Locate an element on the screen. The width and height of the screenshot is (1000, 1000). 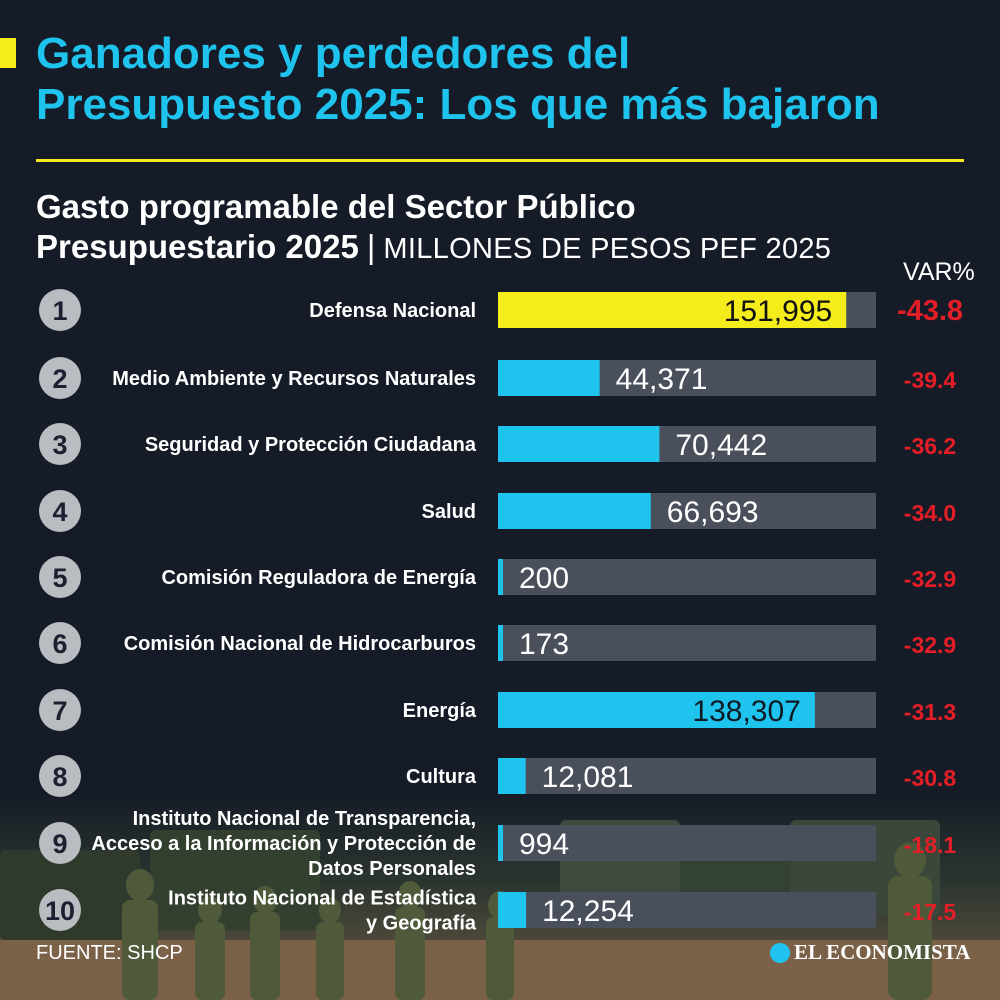
rank-number: 5 is located at coordinates (59, 578).